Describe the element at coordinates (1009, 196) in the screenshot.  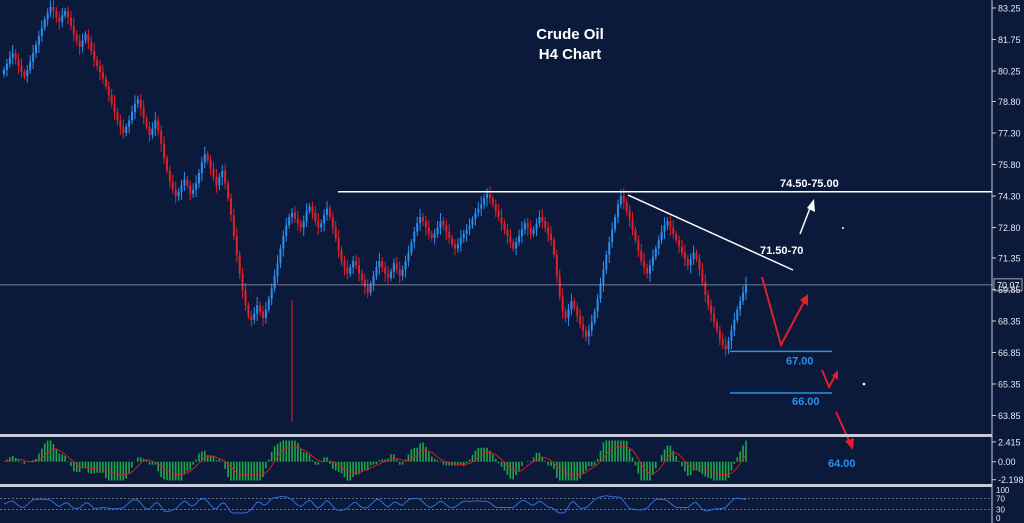
I see `tick-label: 74.30` at that location.